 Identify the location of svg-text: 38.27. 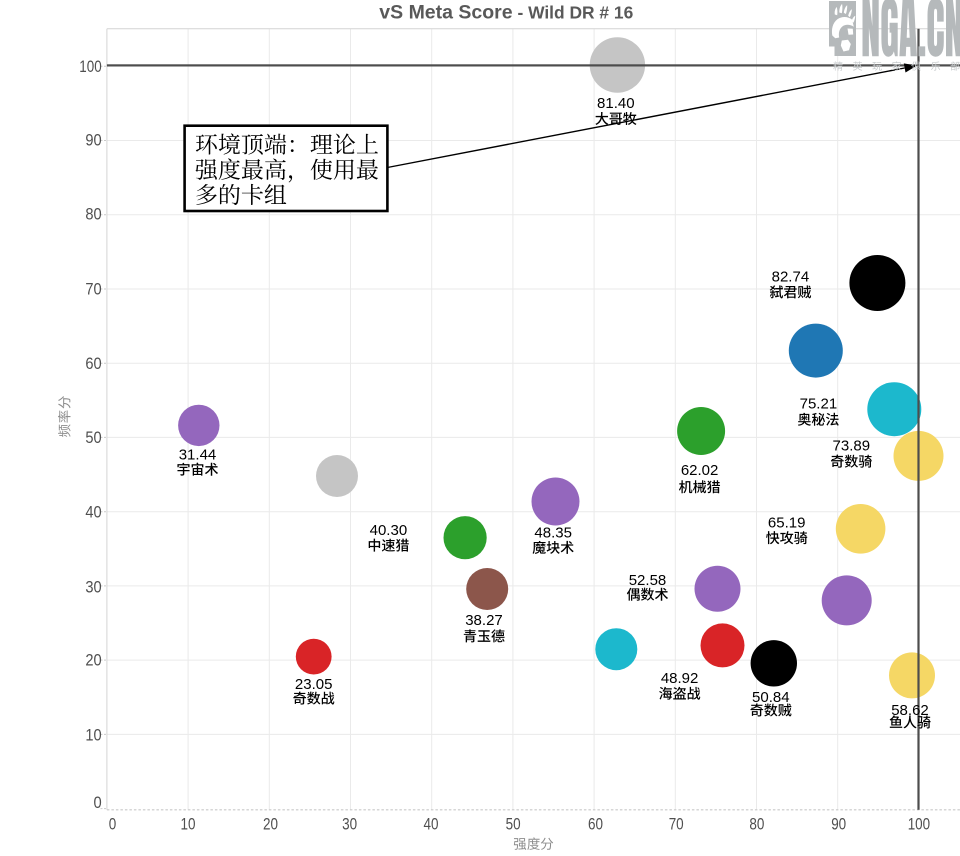
(484, 620).